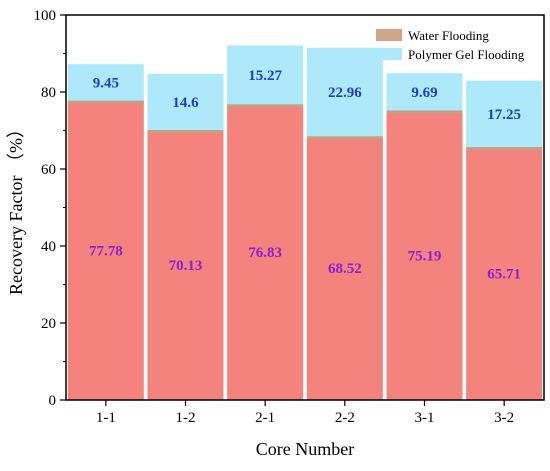 The height and width of the screenshot is (471, 550). I want to click on y-tick-label-80: 80, so click(48, 93).